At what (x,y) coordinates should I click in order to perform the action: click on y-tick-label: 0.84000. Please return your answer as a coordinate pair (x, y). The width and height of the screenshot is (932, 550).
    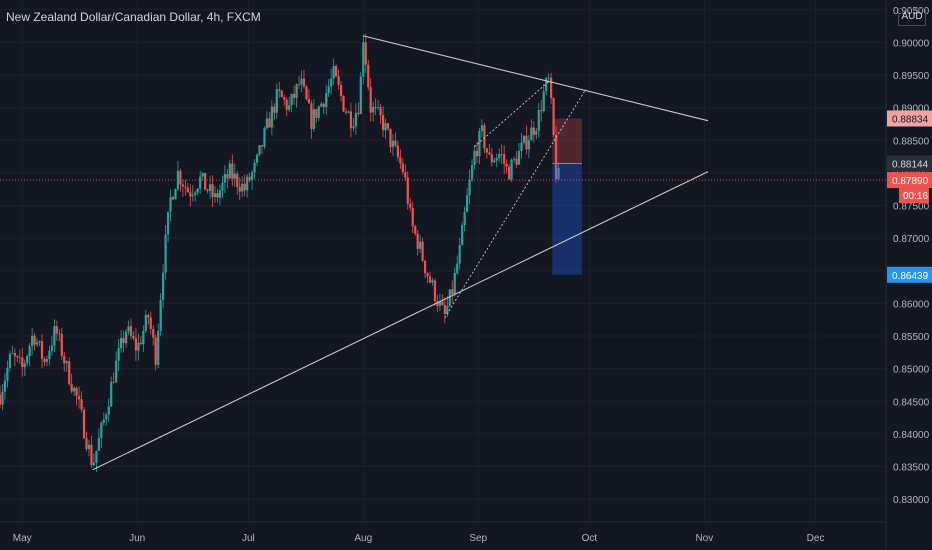
    Looking at the image, I should click on (911, 435).